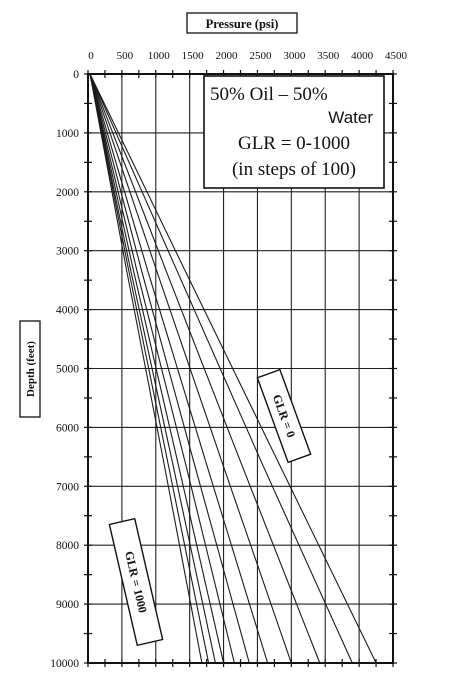 The height and width of the screenshot is (698, 476). What do you see at coordinates (67, 311) in the screenshot?
I see `y-tick-label: 4000` at bounding box center [67, 311].